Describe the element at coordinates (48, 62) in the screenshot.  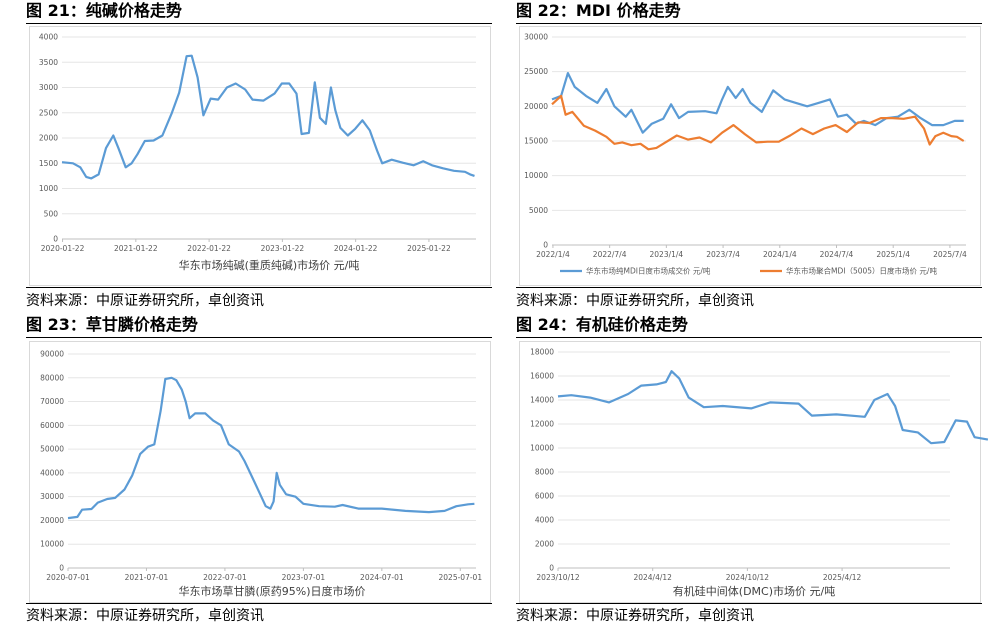
I see `y-tick-label: 3500` at that location.